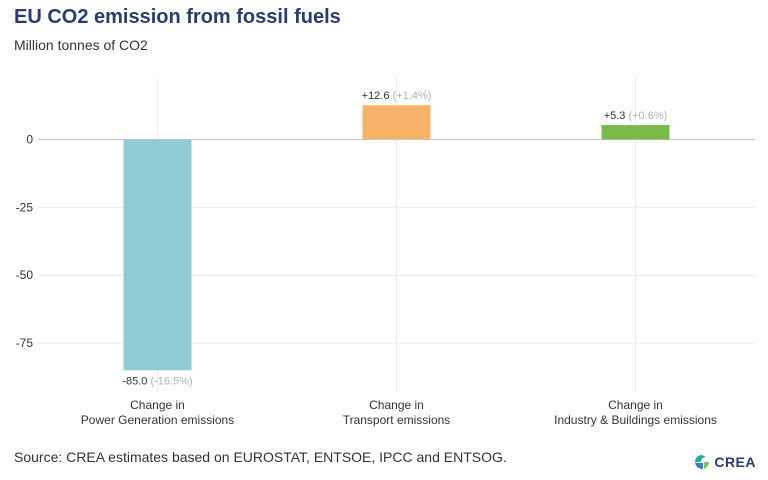 This screenshot has height=480, width=768. What do you see at coordinates (647, 116) in the screenshot?
I see `data-label-percent: (+0.6%)` at bounding box center [647, 116].